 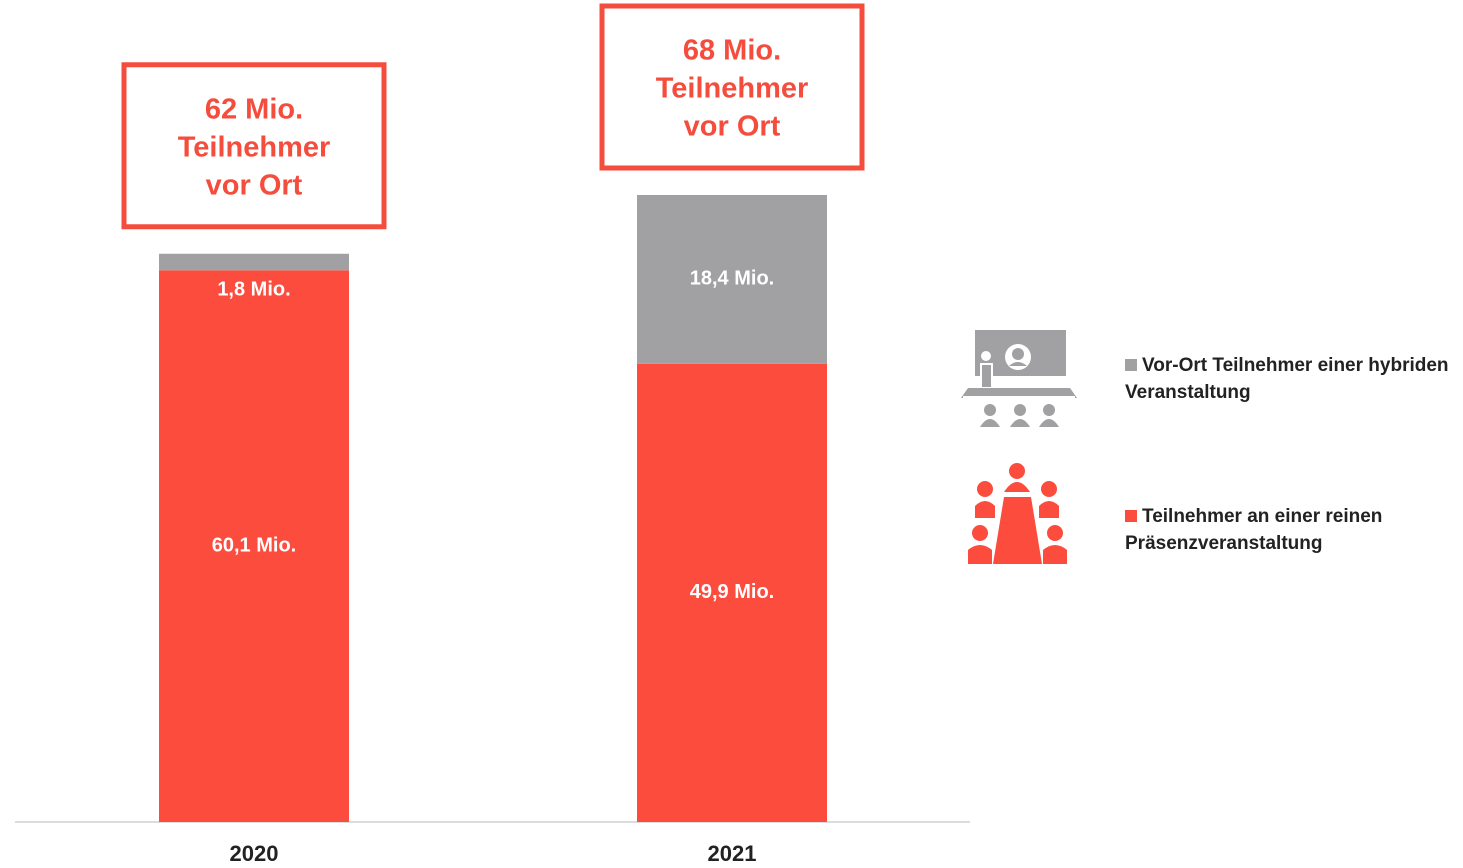 What do you see at coordinates (1017, 513) in the screenshot?
I see `presence-icon` at bounding box center [1017, 513].